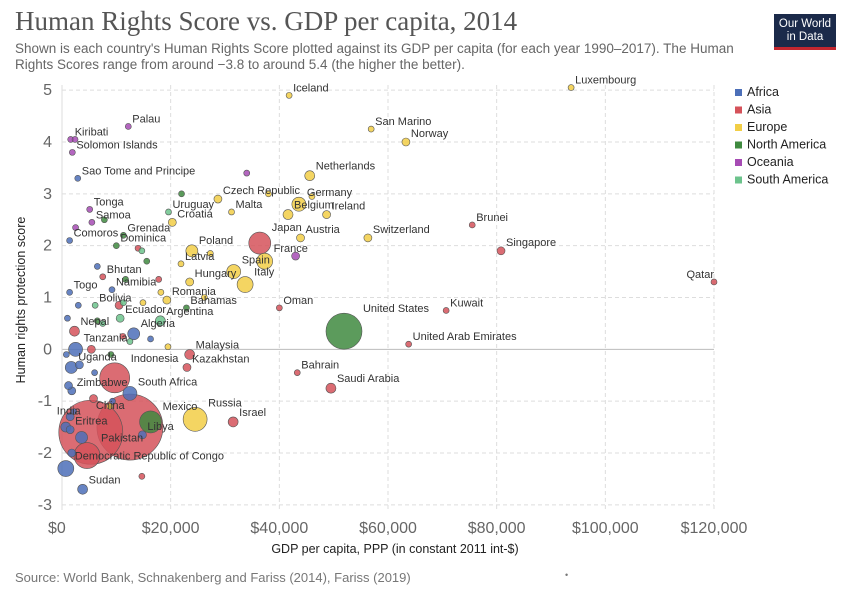  Describe the element at coordinates (805, 32) in the screenshot. I see `owid-logo: Our World in Data` at that location.